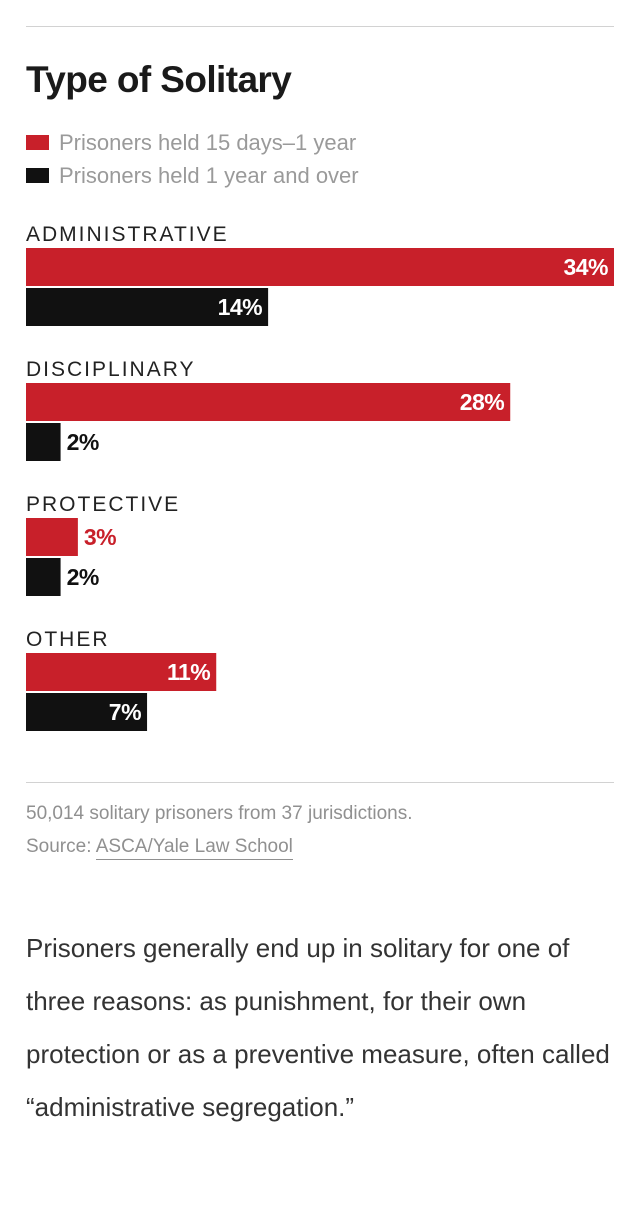 This screenshot has width=640, height=1213. Describe the element at coordinates (59, 846) in the screenshot. I see `source-prefix: Source:` at that location.